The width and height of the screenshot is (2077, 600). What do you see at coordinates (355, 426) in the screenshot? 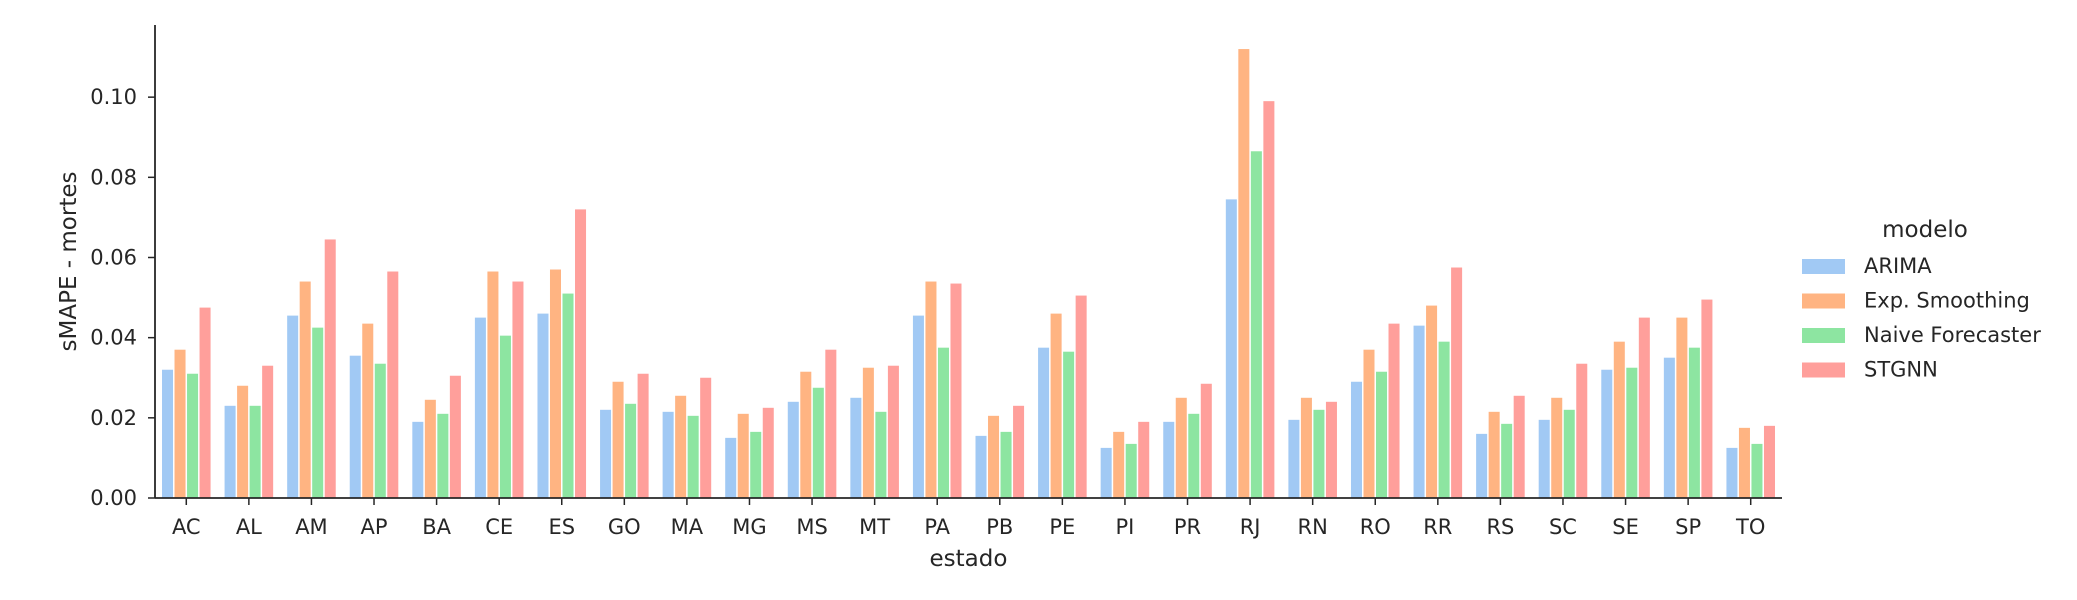
I see `bar-arima-ap` at bounding box center [355, 426].